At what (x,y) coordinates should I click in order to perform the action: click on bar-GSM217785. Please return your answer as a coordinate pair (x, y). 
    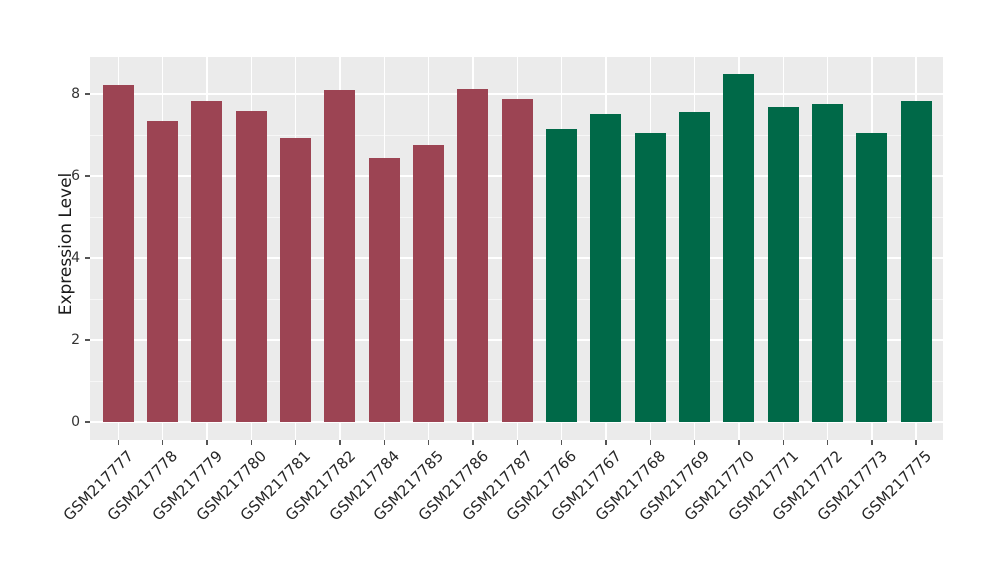
    Looking at the image, I should click on (429, 283).